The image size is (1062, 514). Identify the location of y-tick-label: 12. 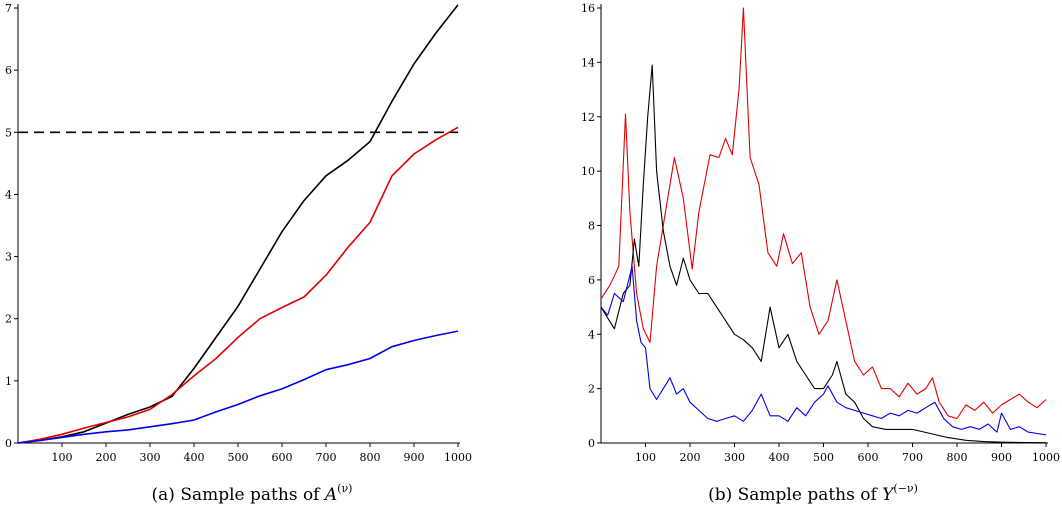
(588, 117).